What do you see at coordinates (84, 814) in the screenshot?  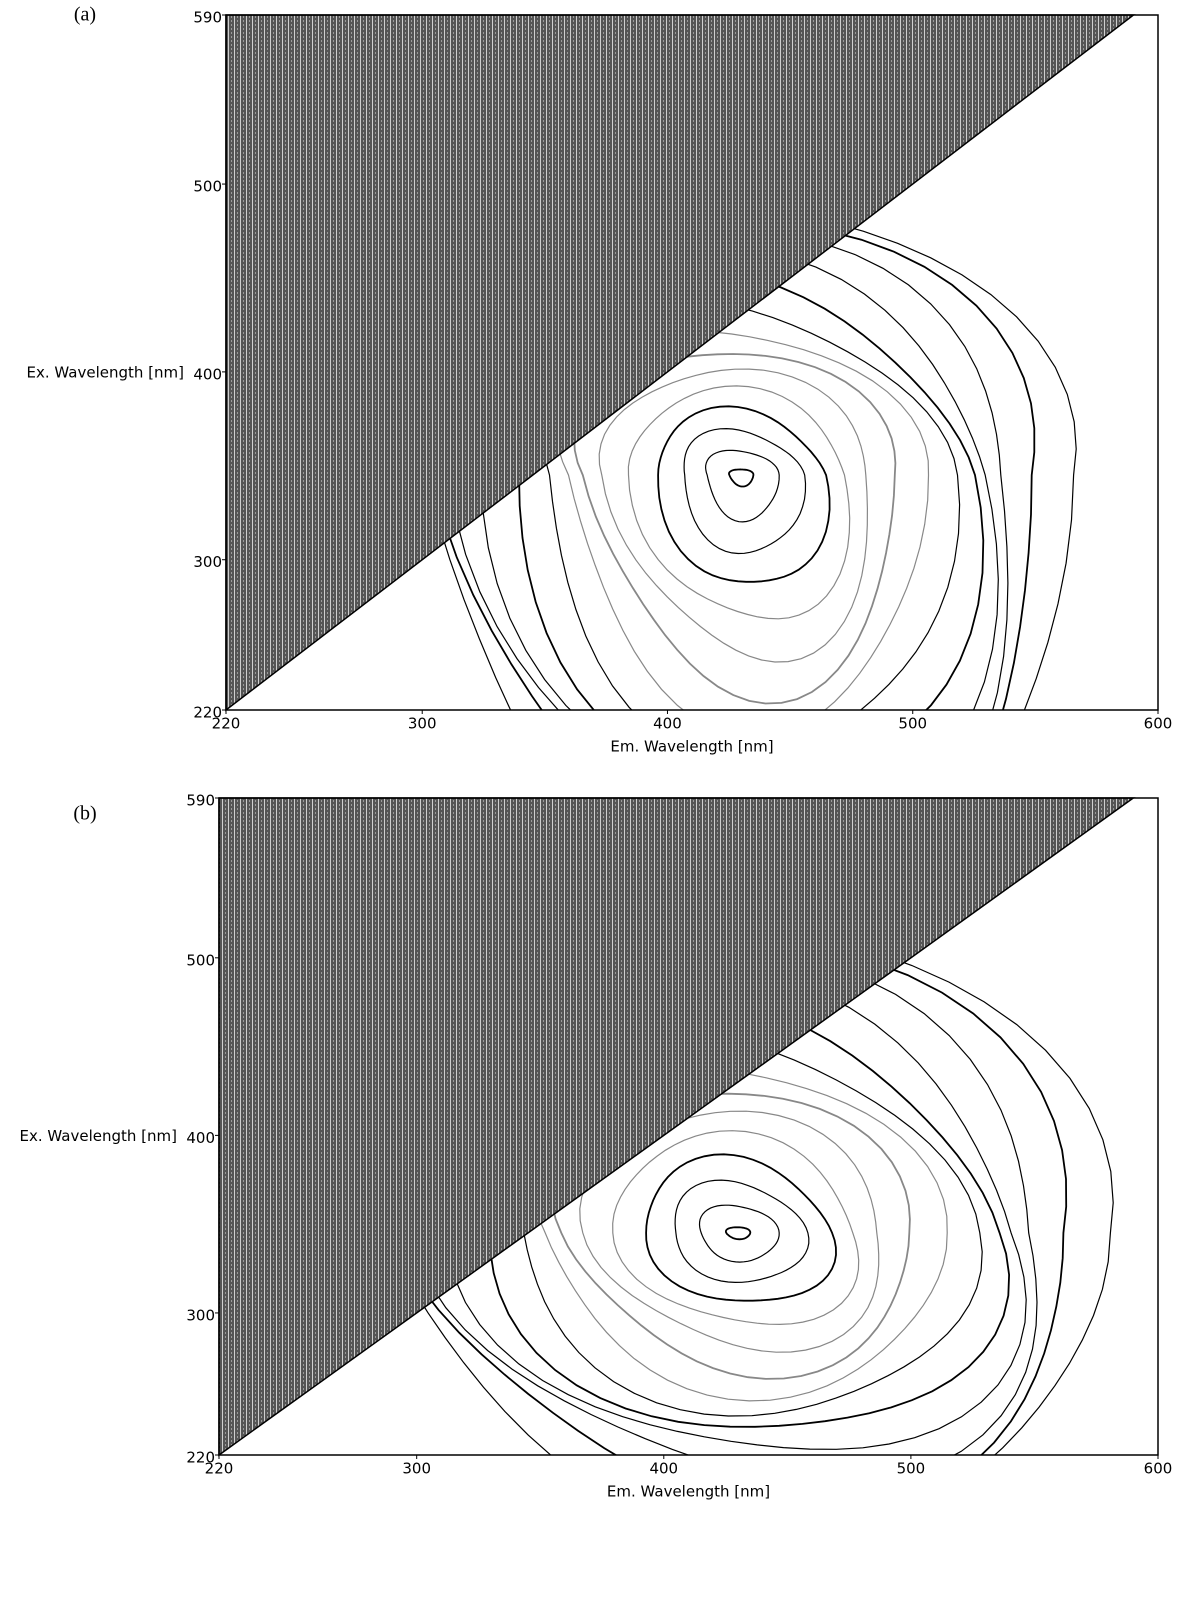 I see `panel-label: (b)` at bounding box center [84, 814].